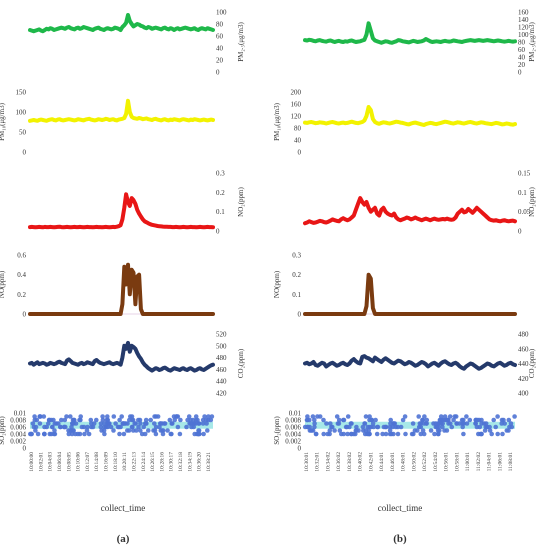 The image size is (550, 549). Describe the element at coordinates (107, 285) in the screenshot. I see `chart-a-no: 0 0.2 0.4 0.6 NO(ppm)` at that location.